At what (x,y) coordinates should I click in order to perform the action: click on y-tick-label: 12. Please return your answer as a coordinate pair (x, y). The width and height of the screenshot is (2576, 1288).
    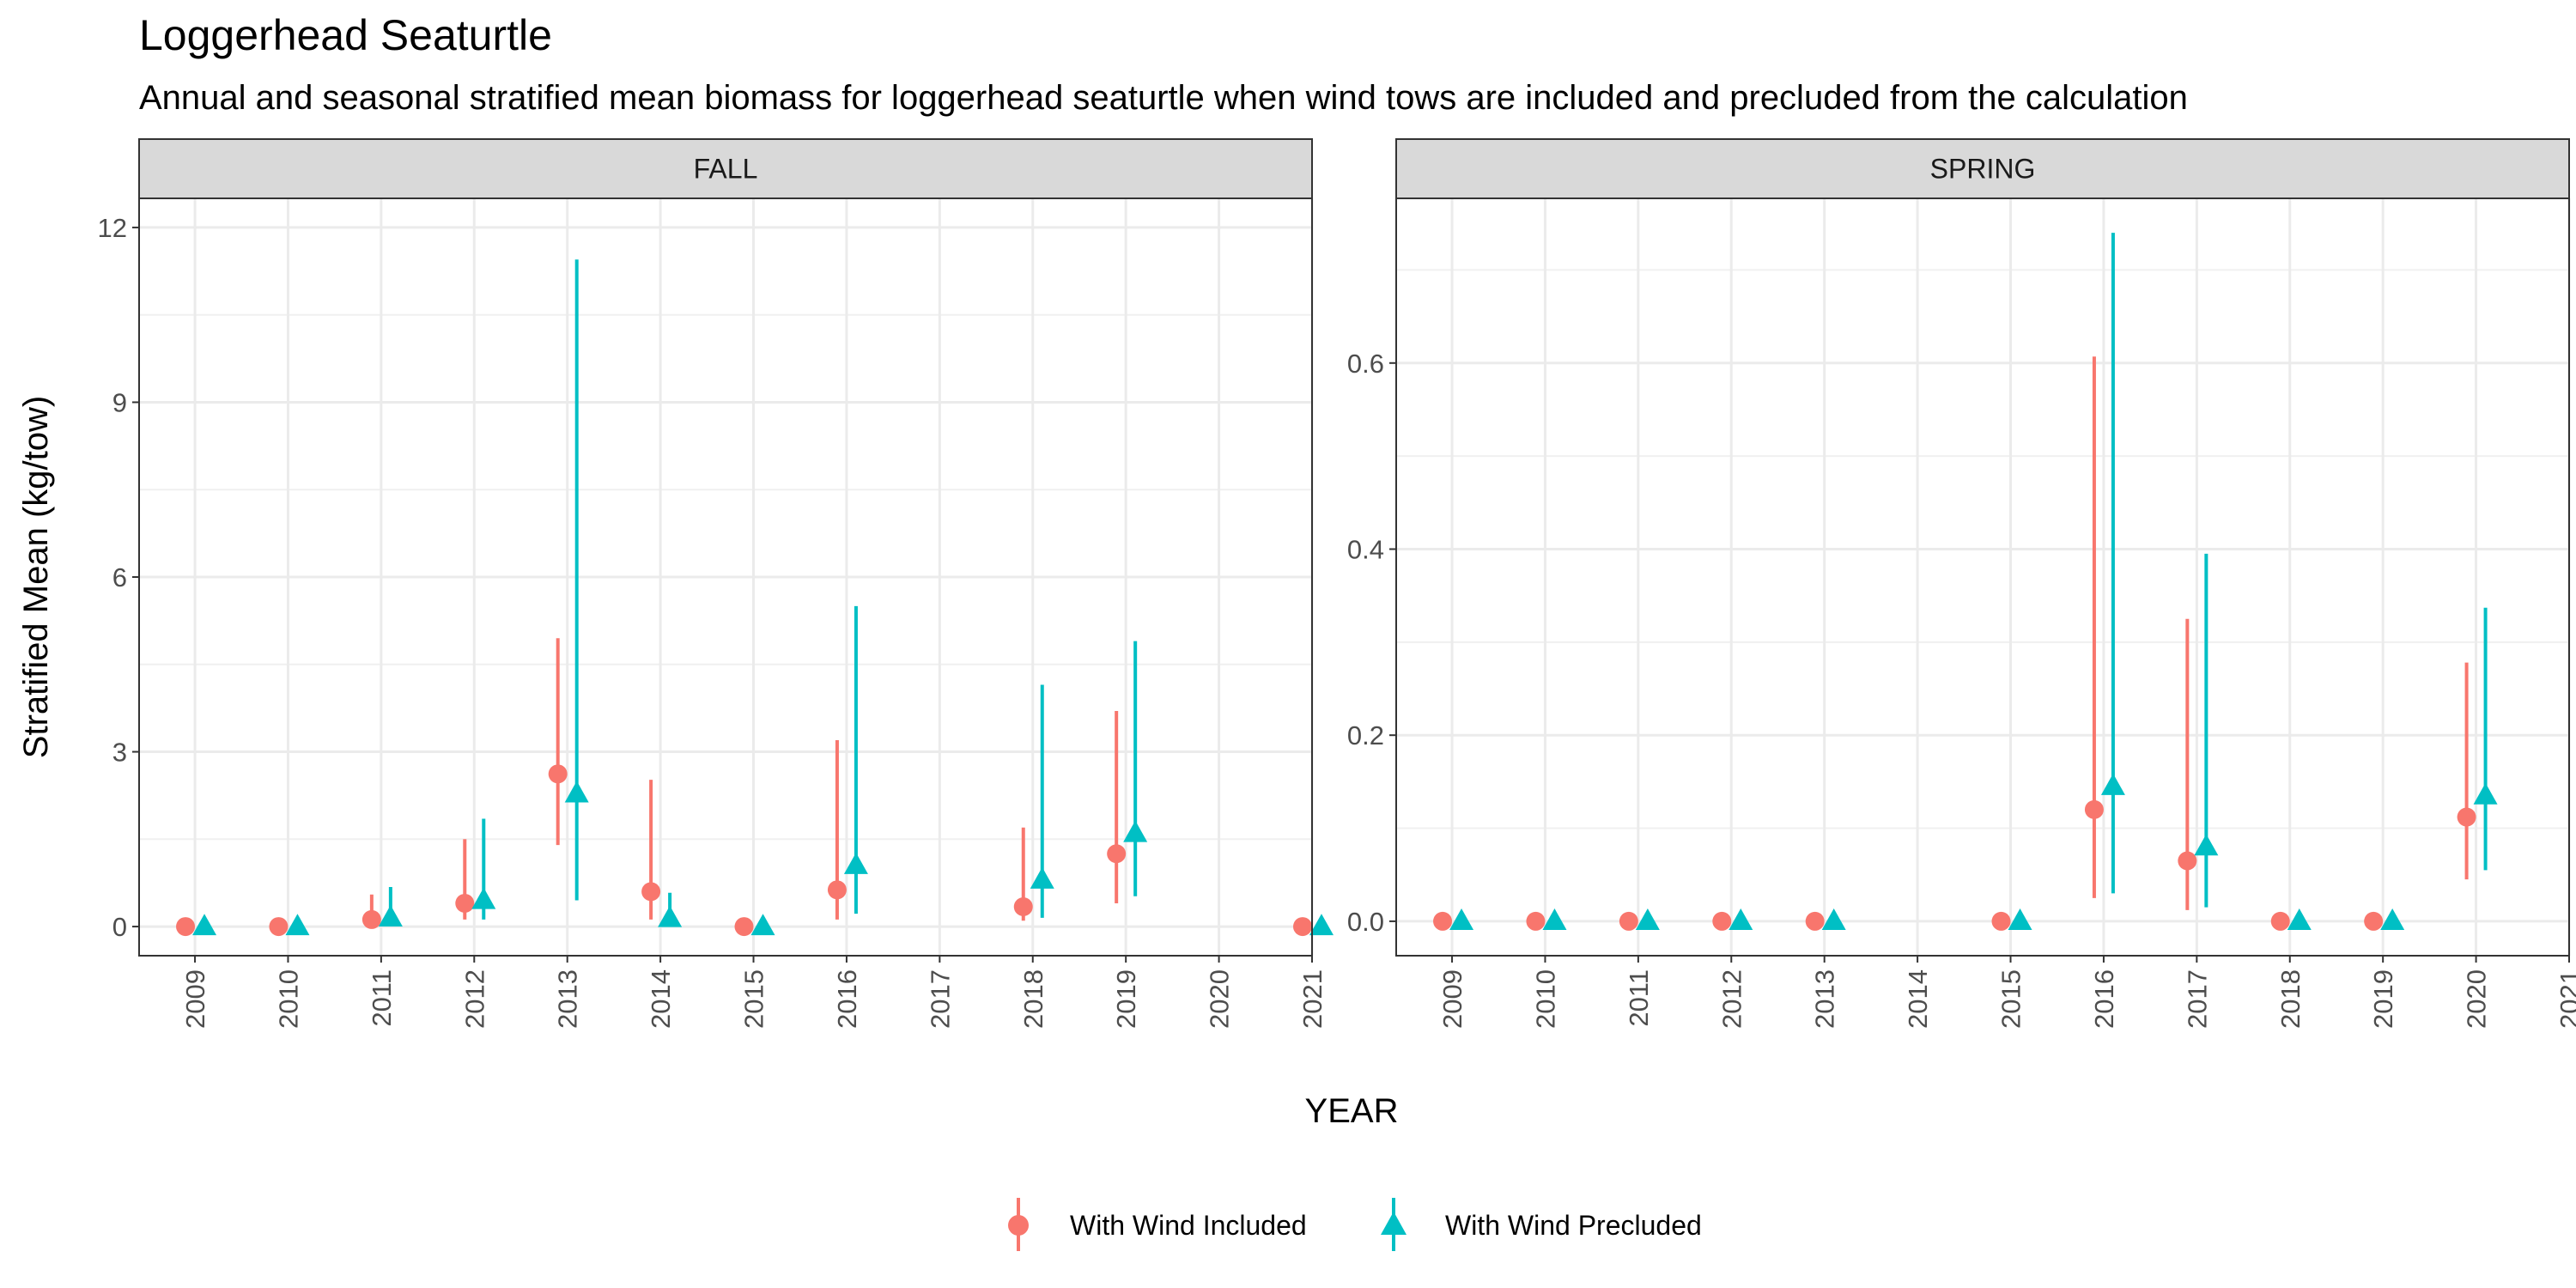
    Looking at the image, I should click on (112, 228).